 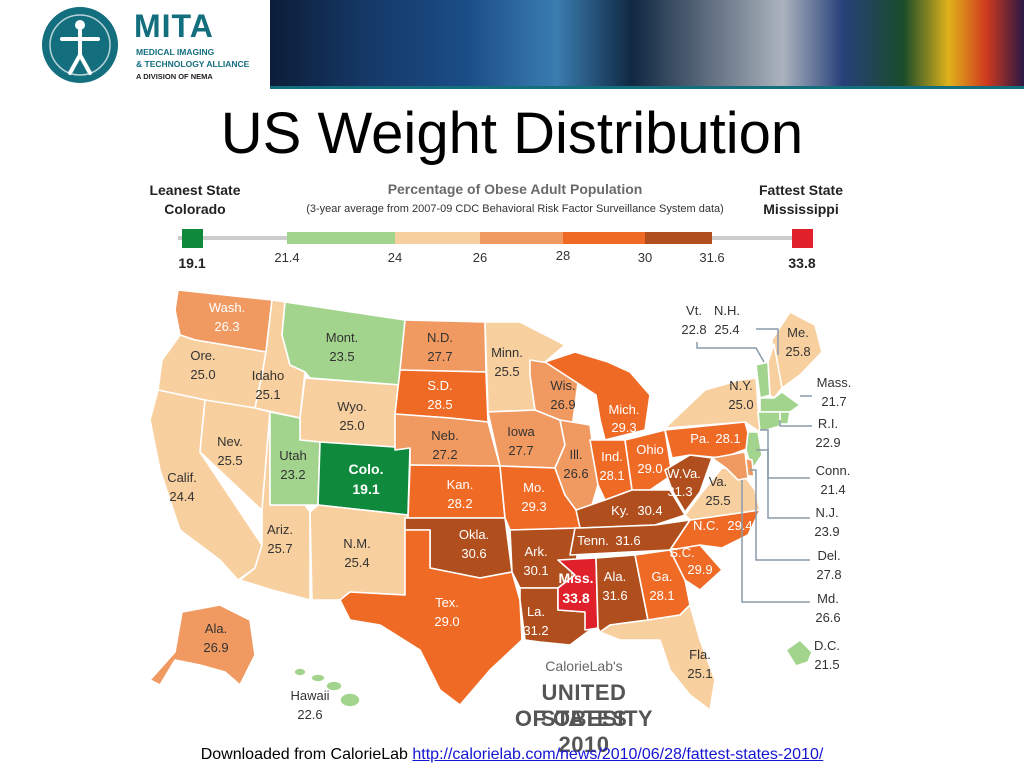 I want to click on state-nd, so click(x=443, y=346).